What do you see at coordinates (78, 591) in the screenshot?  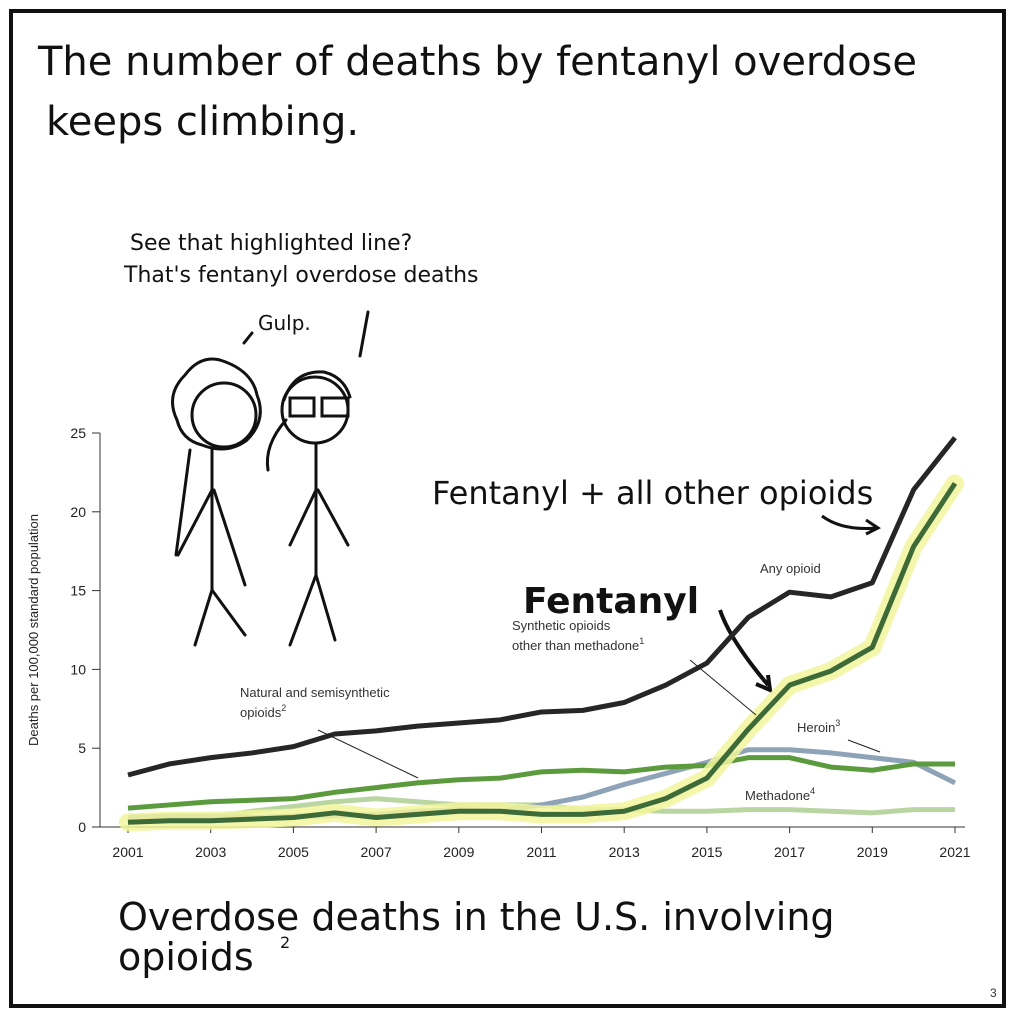 I see `y-tick-label: 15` at bounding box center [78, 591].